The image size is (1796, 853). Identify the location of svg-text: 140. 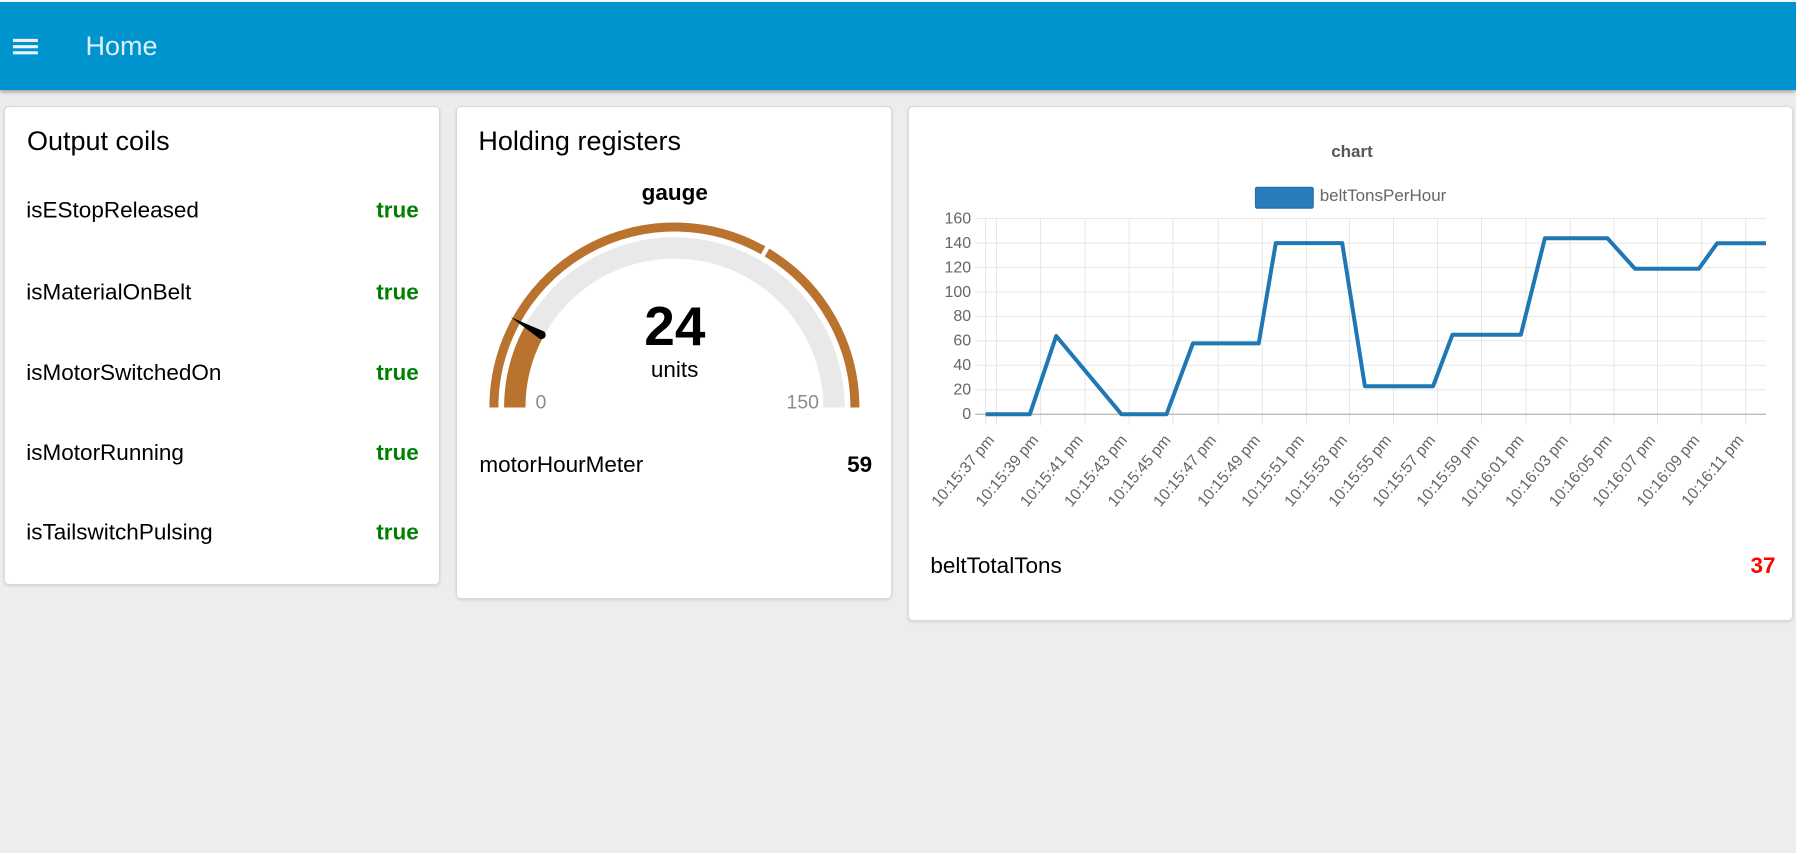
(957, 243).